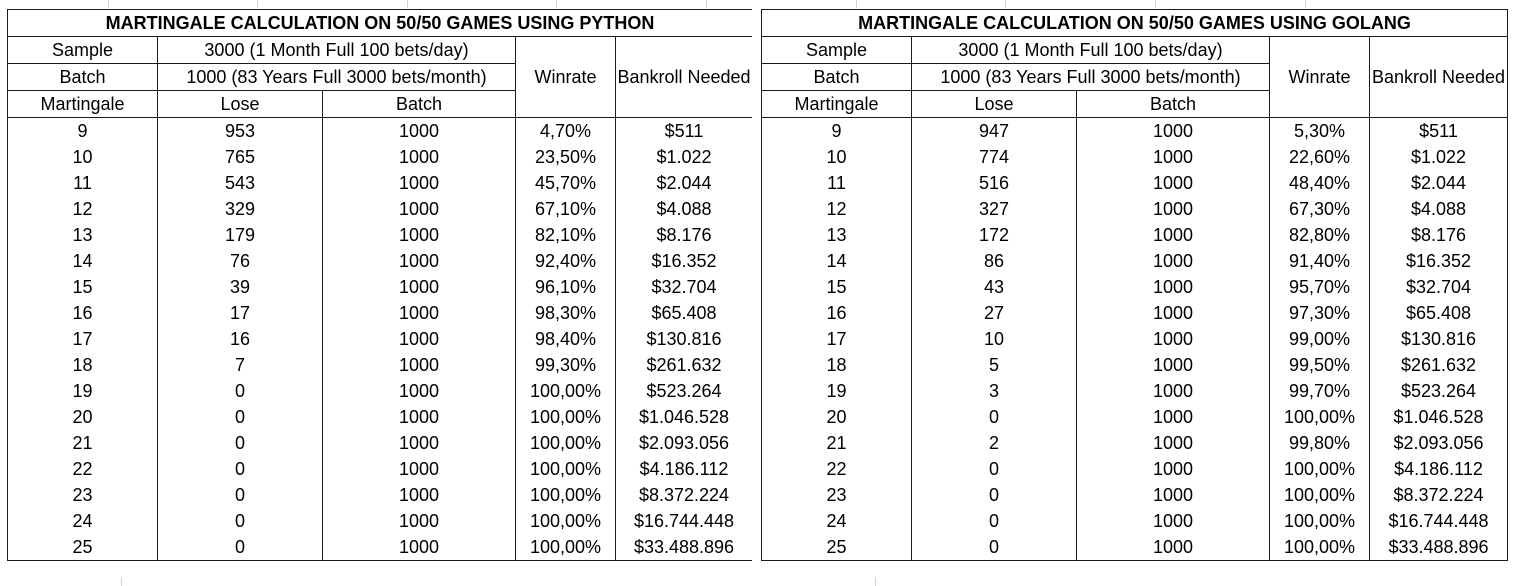 This screenshot has width=1516, height=586. What do you see at coordinates (994, 157) in the screenshot?
I see `lose-cell: 774` at bounding box center [994, 157].